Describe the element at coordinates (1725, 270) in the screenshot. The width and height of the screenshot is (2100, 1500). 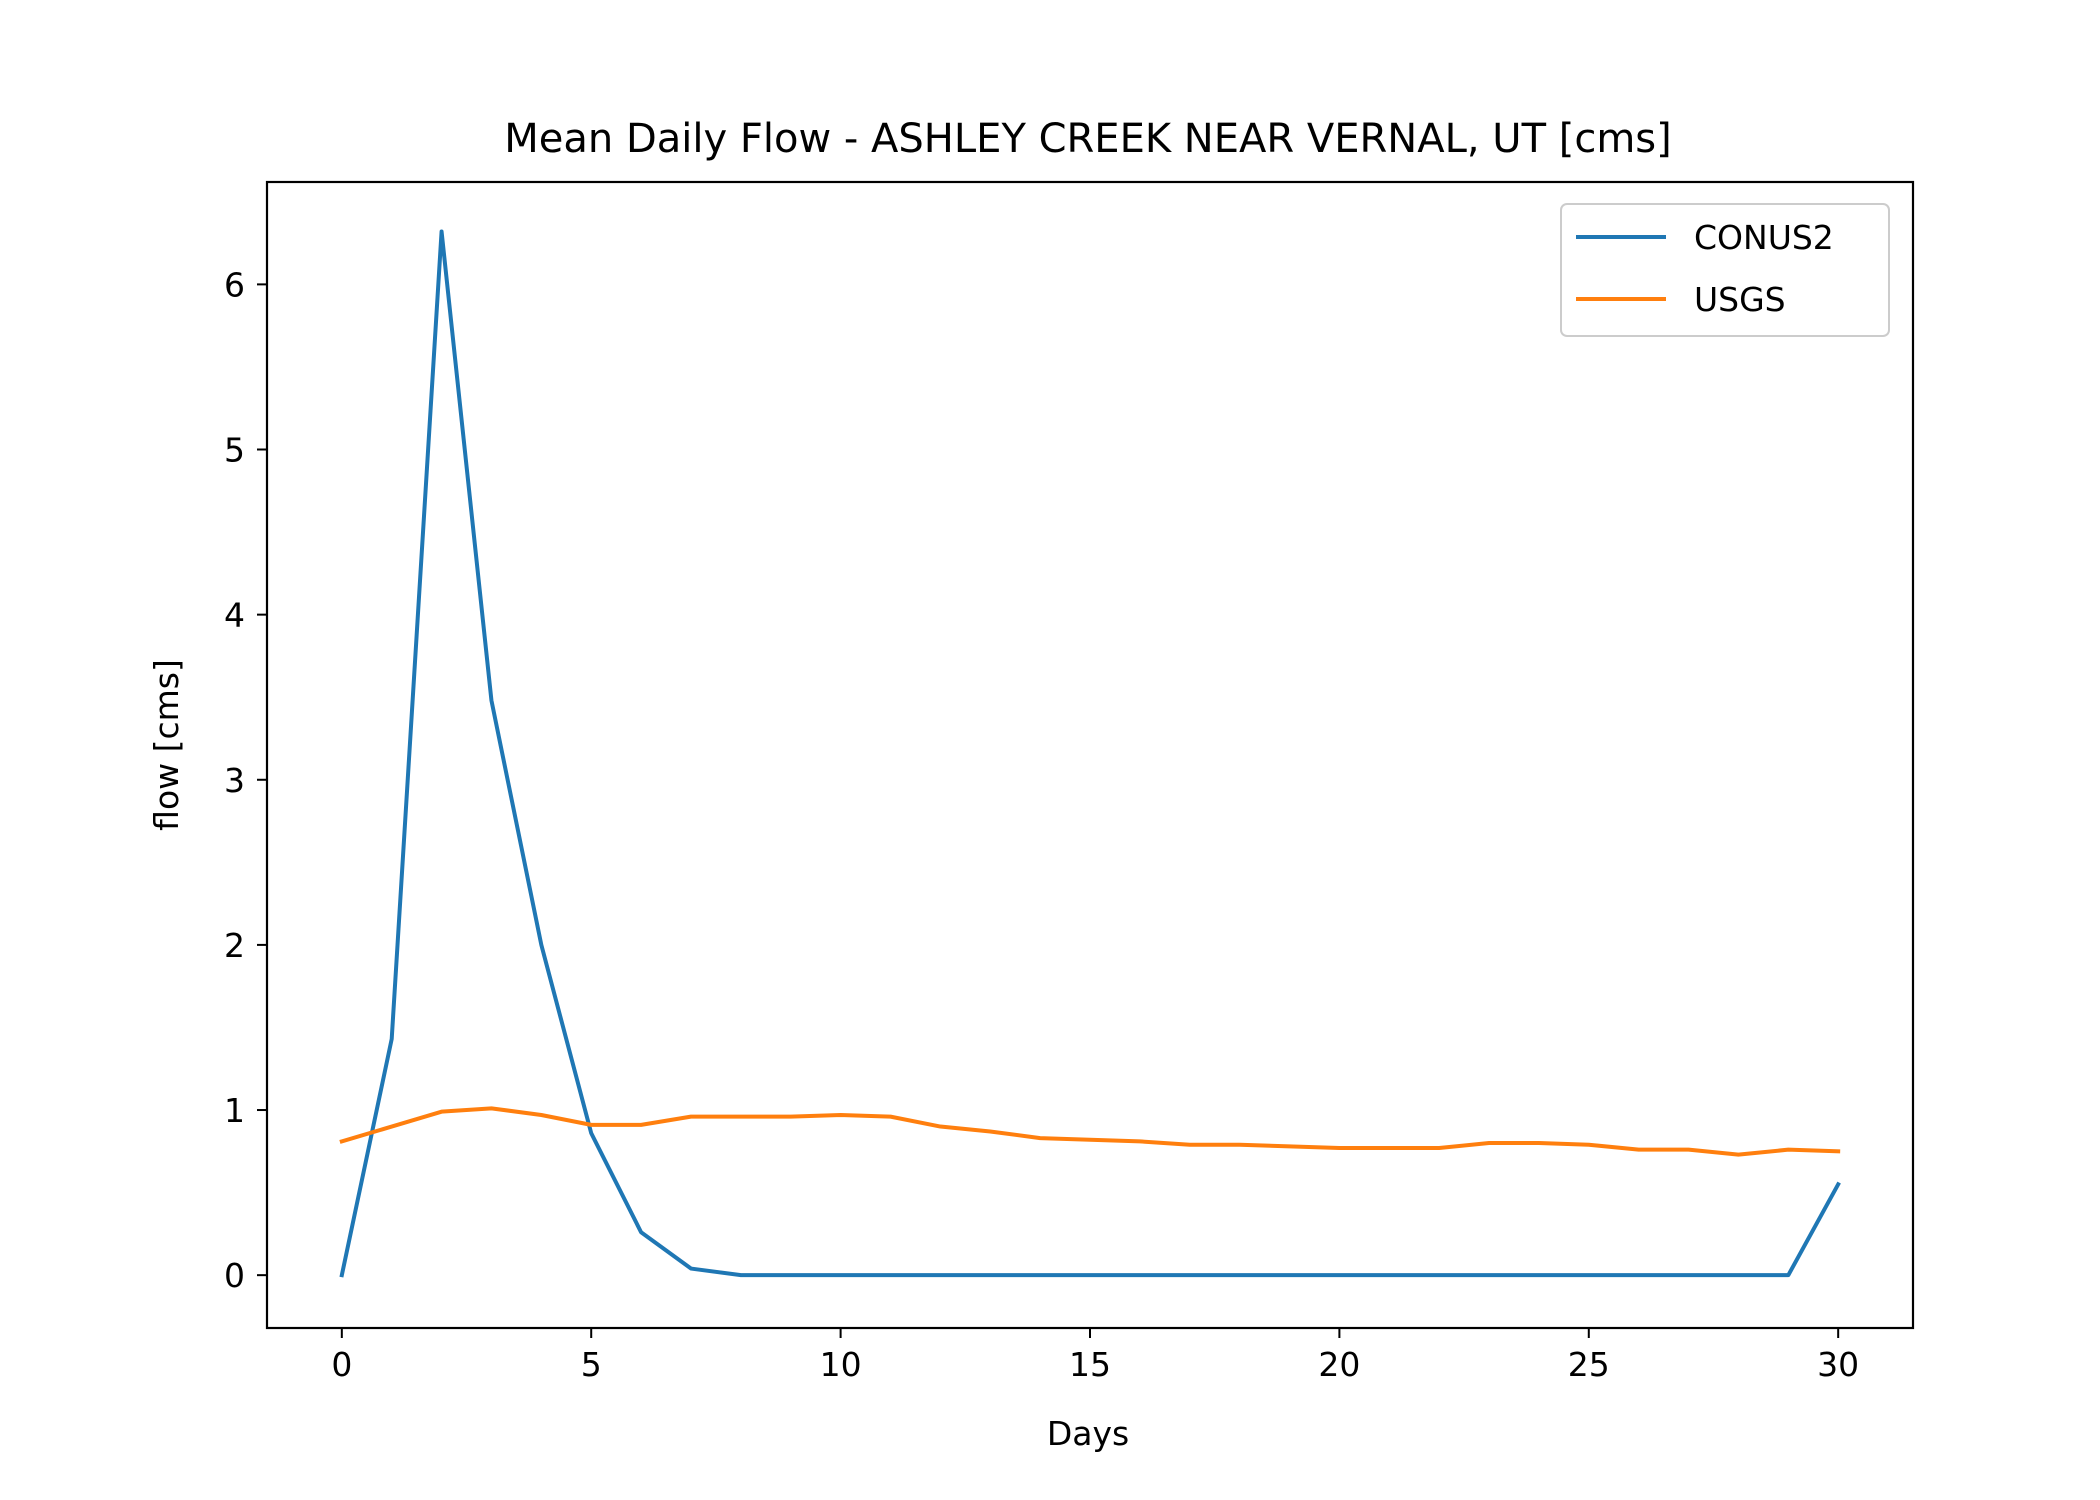
I see `legend: CONUS2 USGS` at that location.